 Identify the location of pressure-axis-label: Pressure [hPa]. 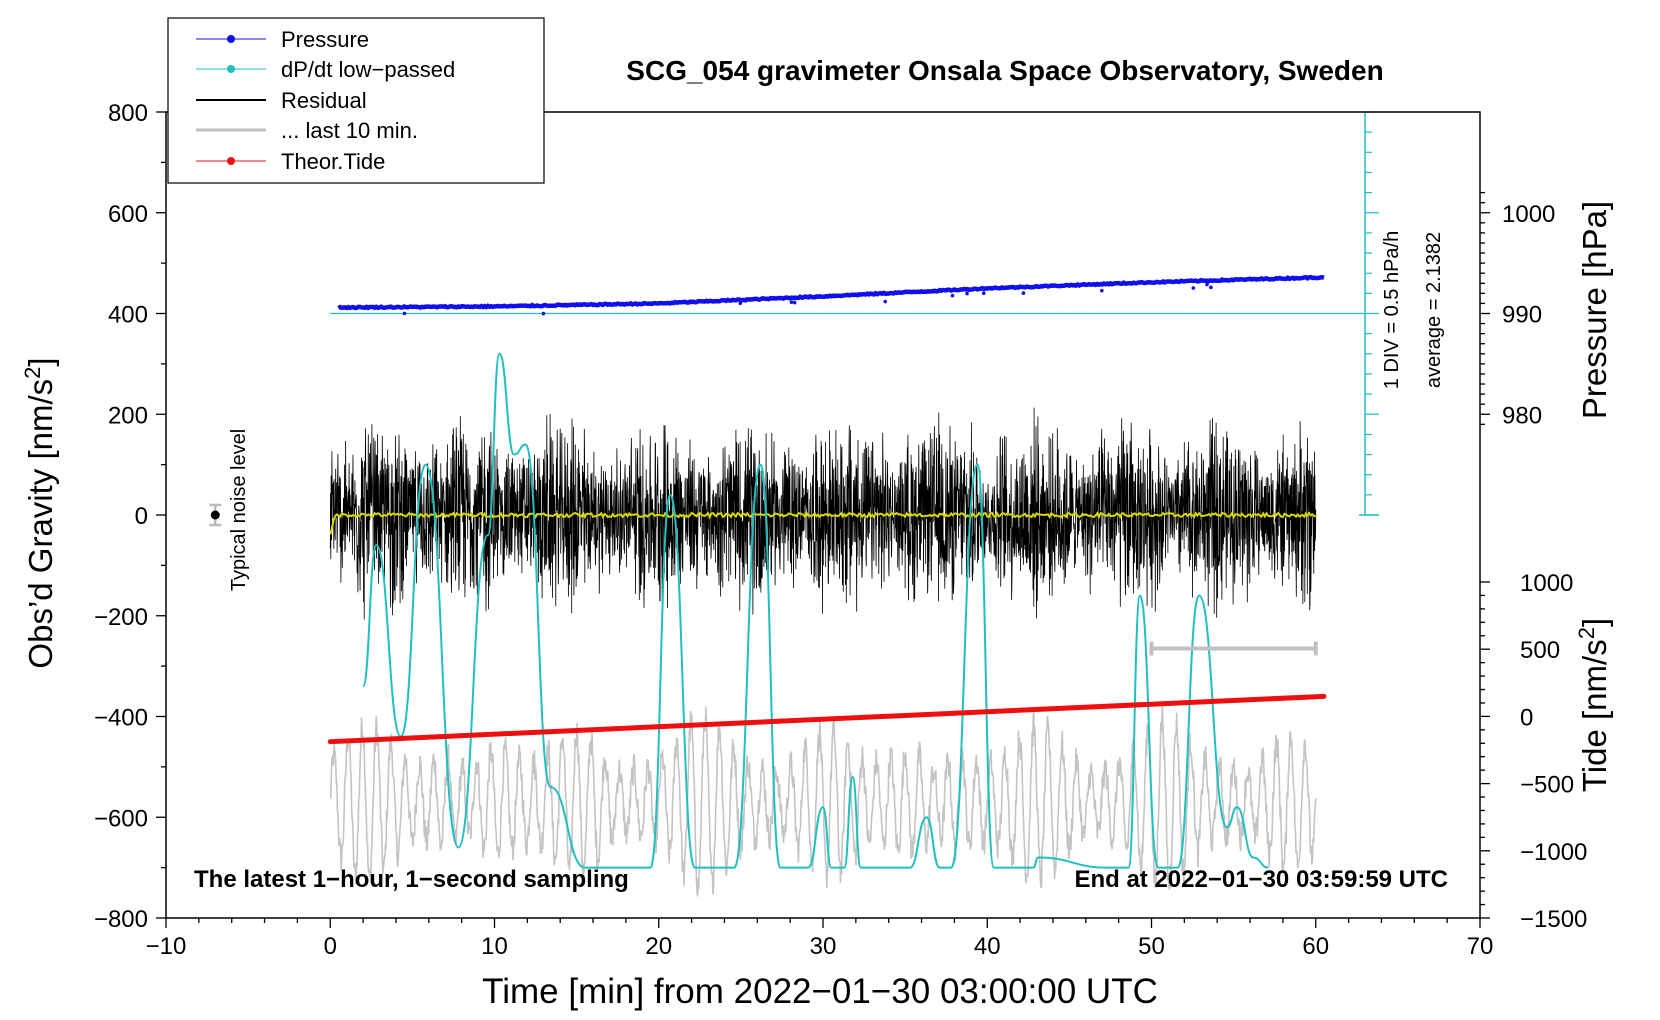
(1594, 310).